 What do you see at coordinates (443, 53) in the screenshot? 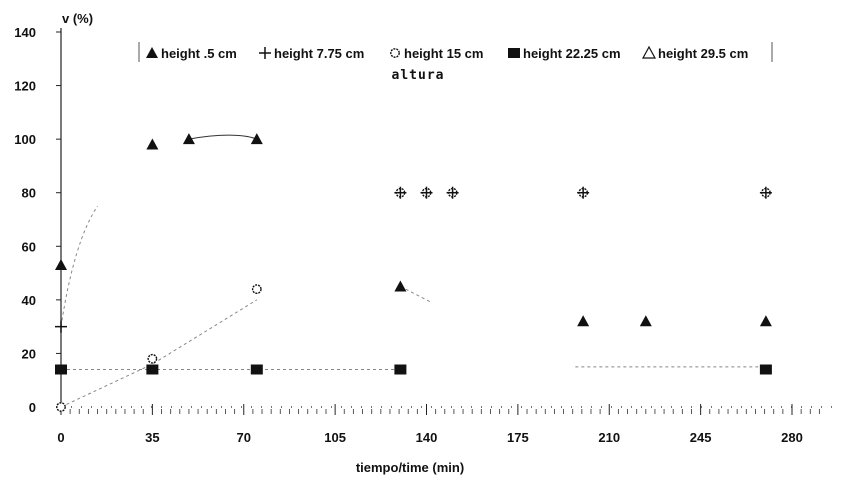
I see `legend-label: height 15 cm` at bounding box center [443, 53].